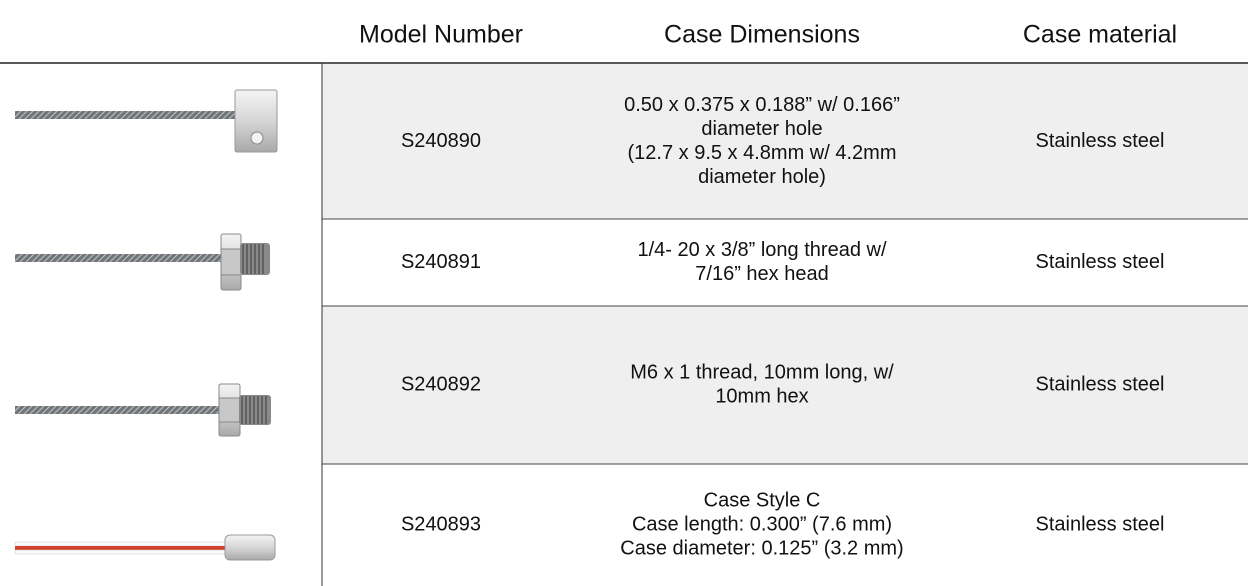  Describe the element at coordinates (761, 274) in the screenshot. I see `case-dimensions: 7/16” hex head` at that location.